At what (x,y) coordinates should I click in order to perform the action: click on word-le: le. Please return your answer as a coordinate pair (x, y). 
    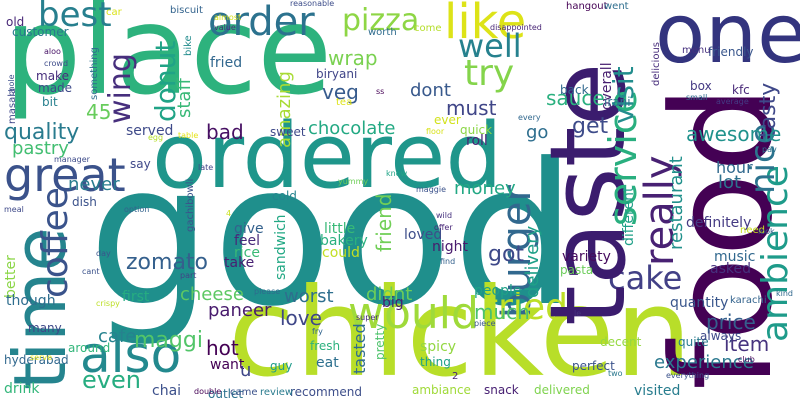
    Looking at the image, I should click on (578, 313).